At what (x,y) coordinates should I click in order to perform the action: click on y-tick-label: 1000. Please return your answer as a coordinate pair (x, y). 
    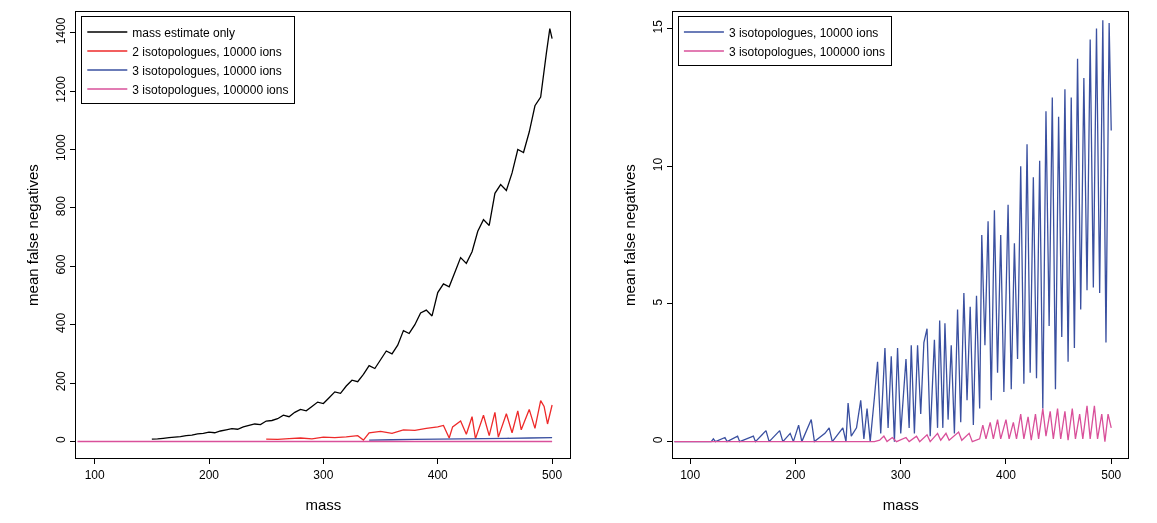
    Looking at the image, I should click on (61, 148).